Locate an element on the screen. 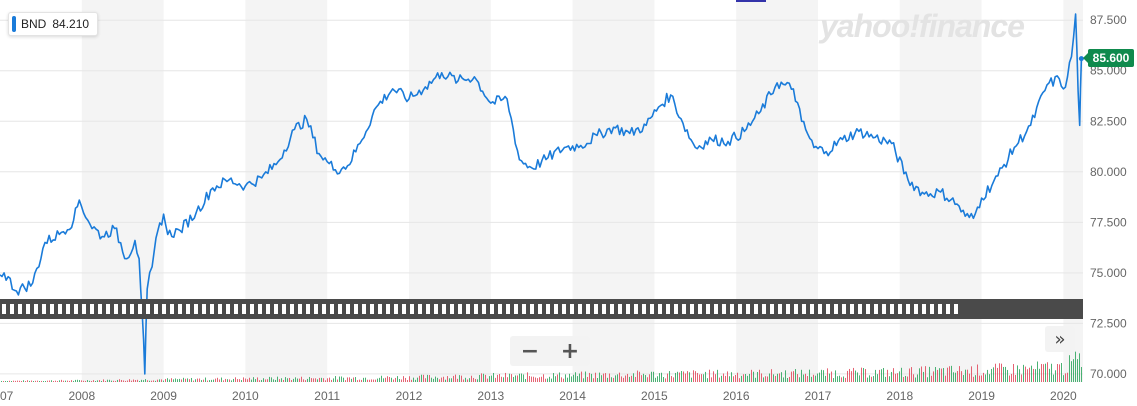 Image resolution: width=1137 pixels, height=406 pixels. zoom-out-button: − is located at coordinates (530, 351).